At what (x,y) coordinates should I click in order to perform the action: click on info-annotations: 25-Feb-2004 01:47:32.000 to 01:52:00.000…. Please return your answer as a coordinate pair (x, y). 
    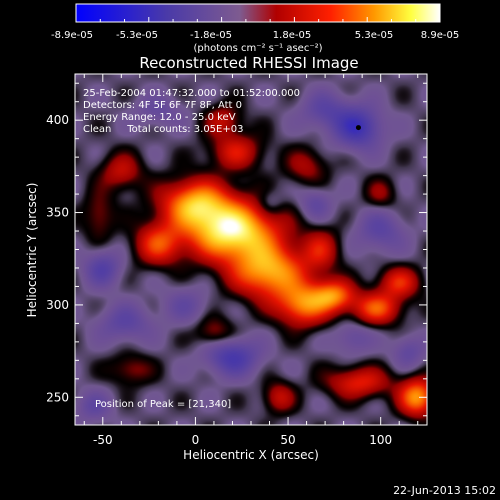
    Looking at the image, I should click on (191, 111).